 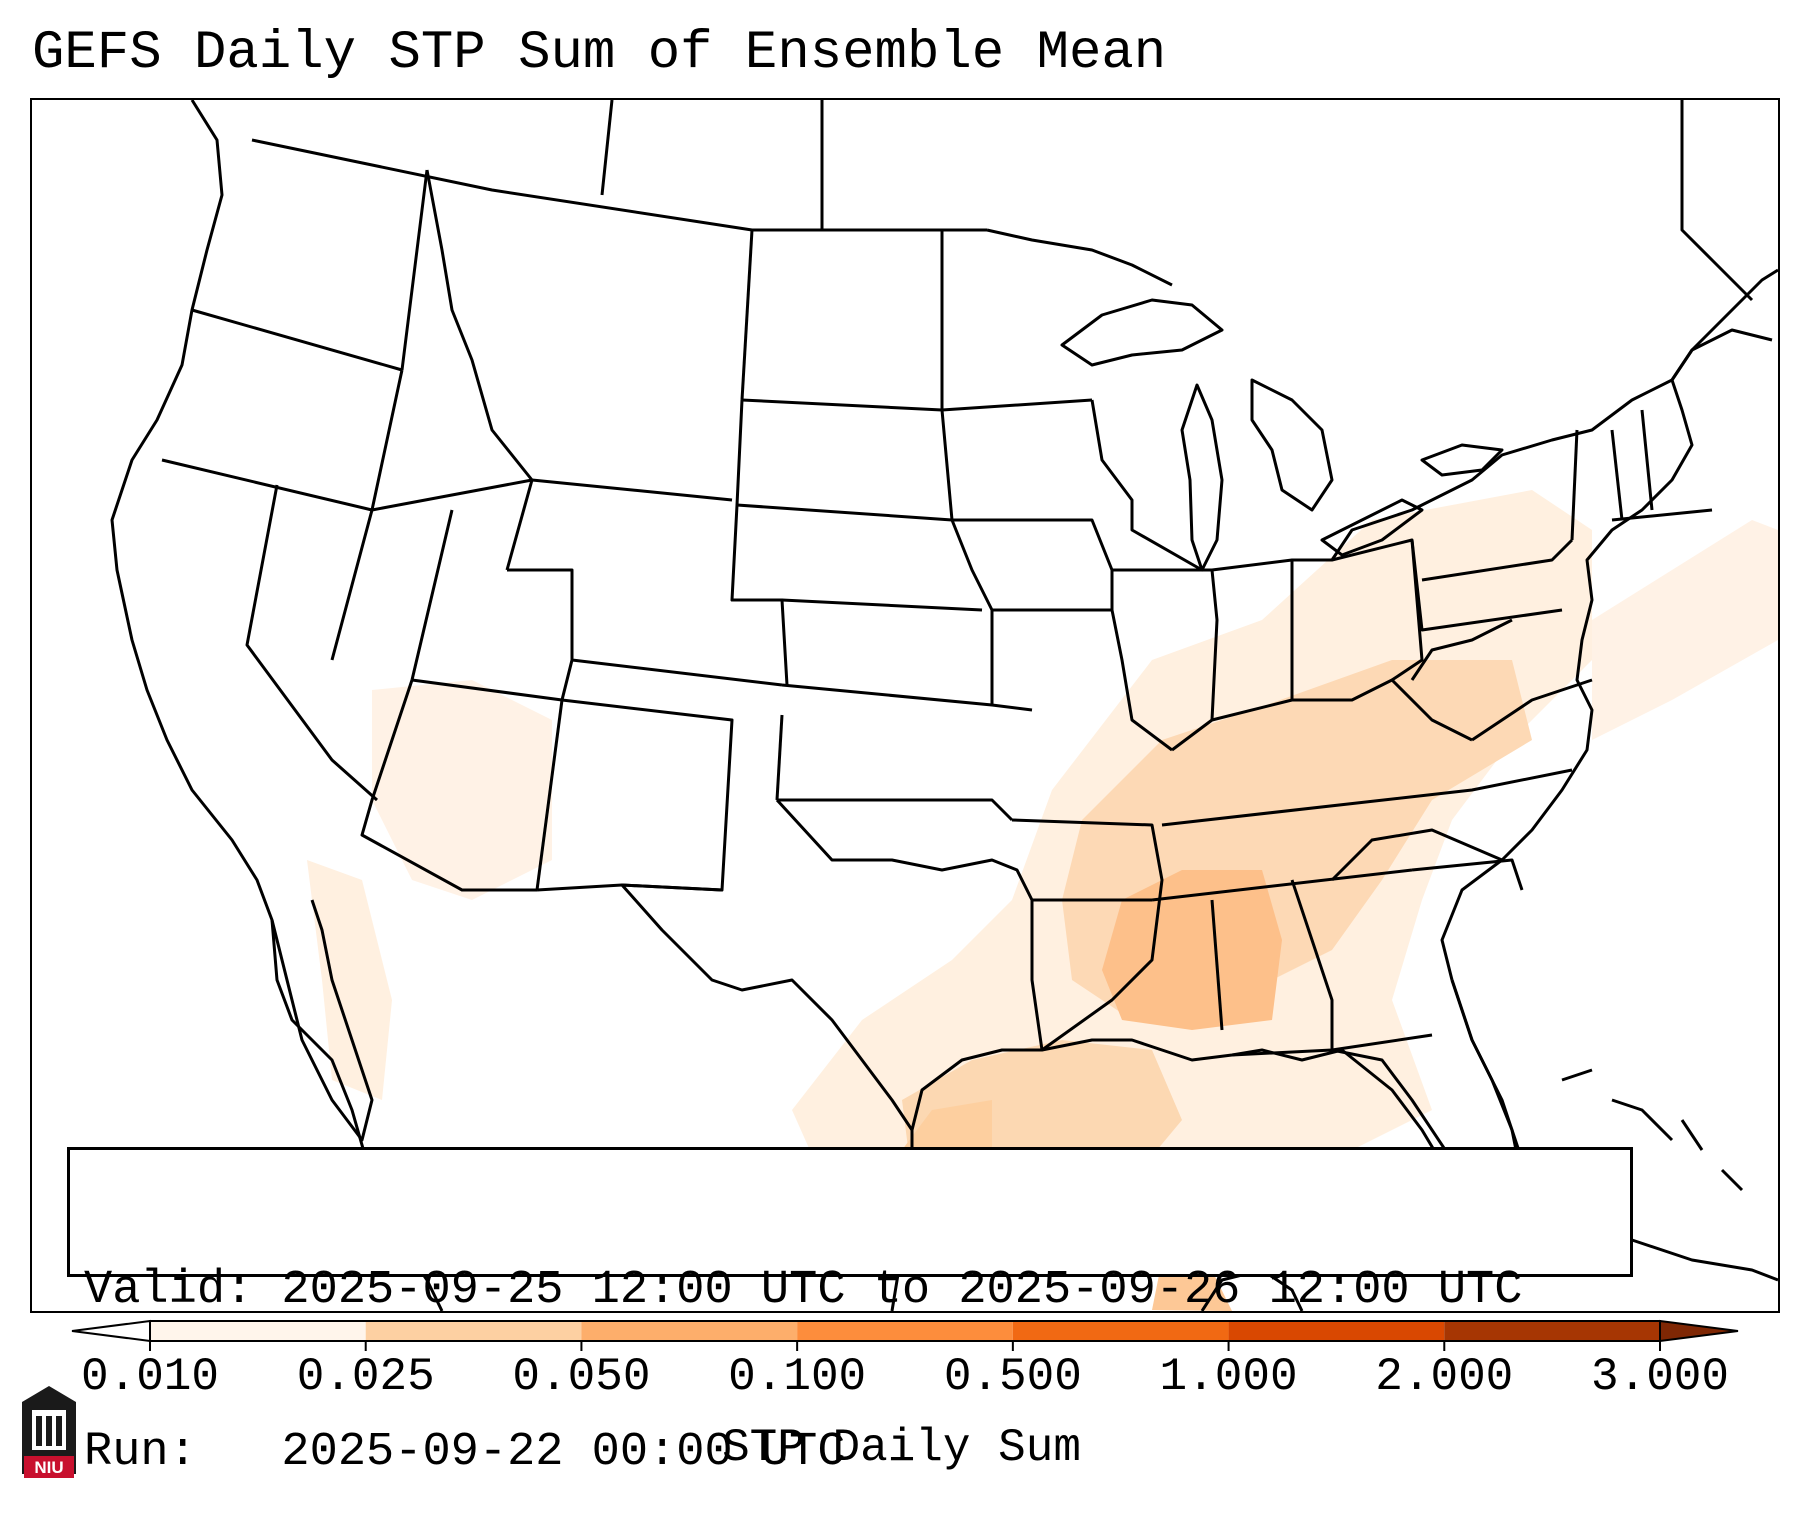 I want to click on stp-shade-light-baja, so click(x=349, y=980).